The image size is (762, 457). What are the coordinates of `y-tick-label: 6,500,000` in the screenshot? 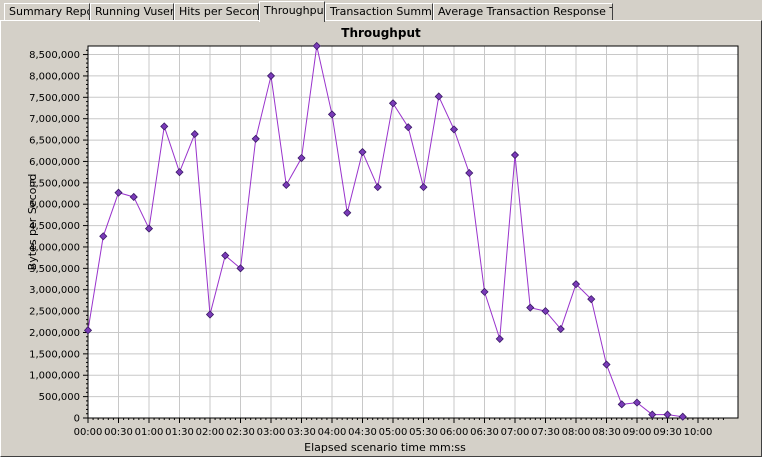 It's located at (54, 141).